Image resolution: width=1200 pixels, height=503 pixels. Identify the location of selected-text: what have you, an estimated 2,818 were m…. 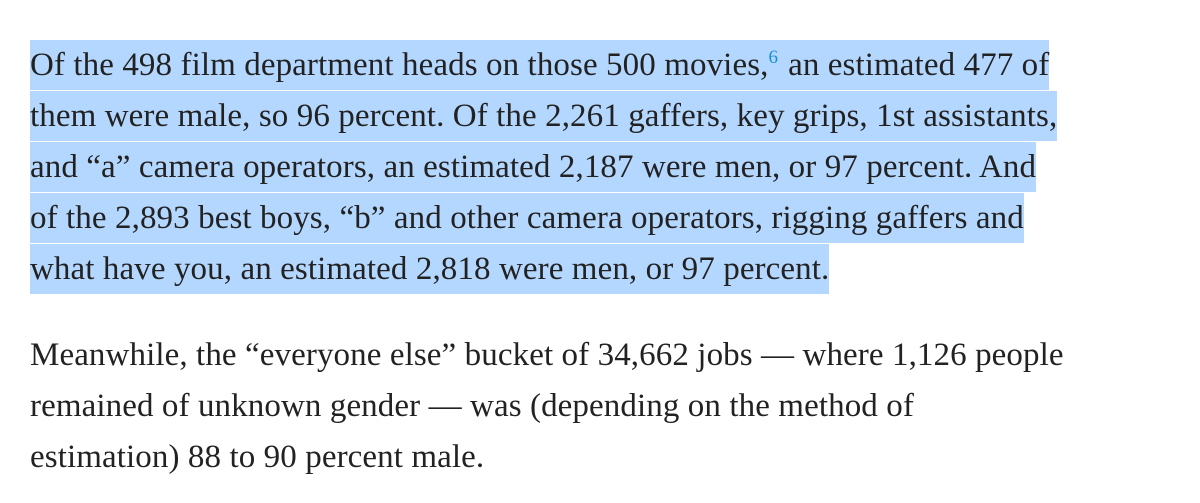
(430, 269).